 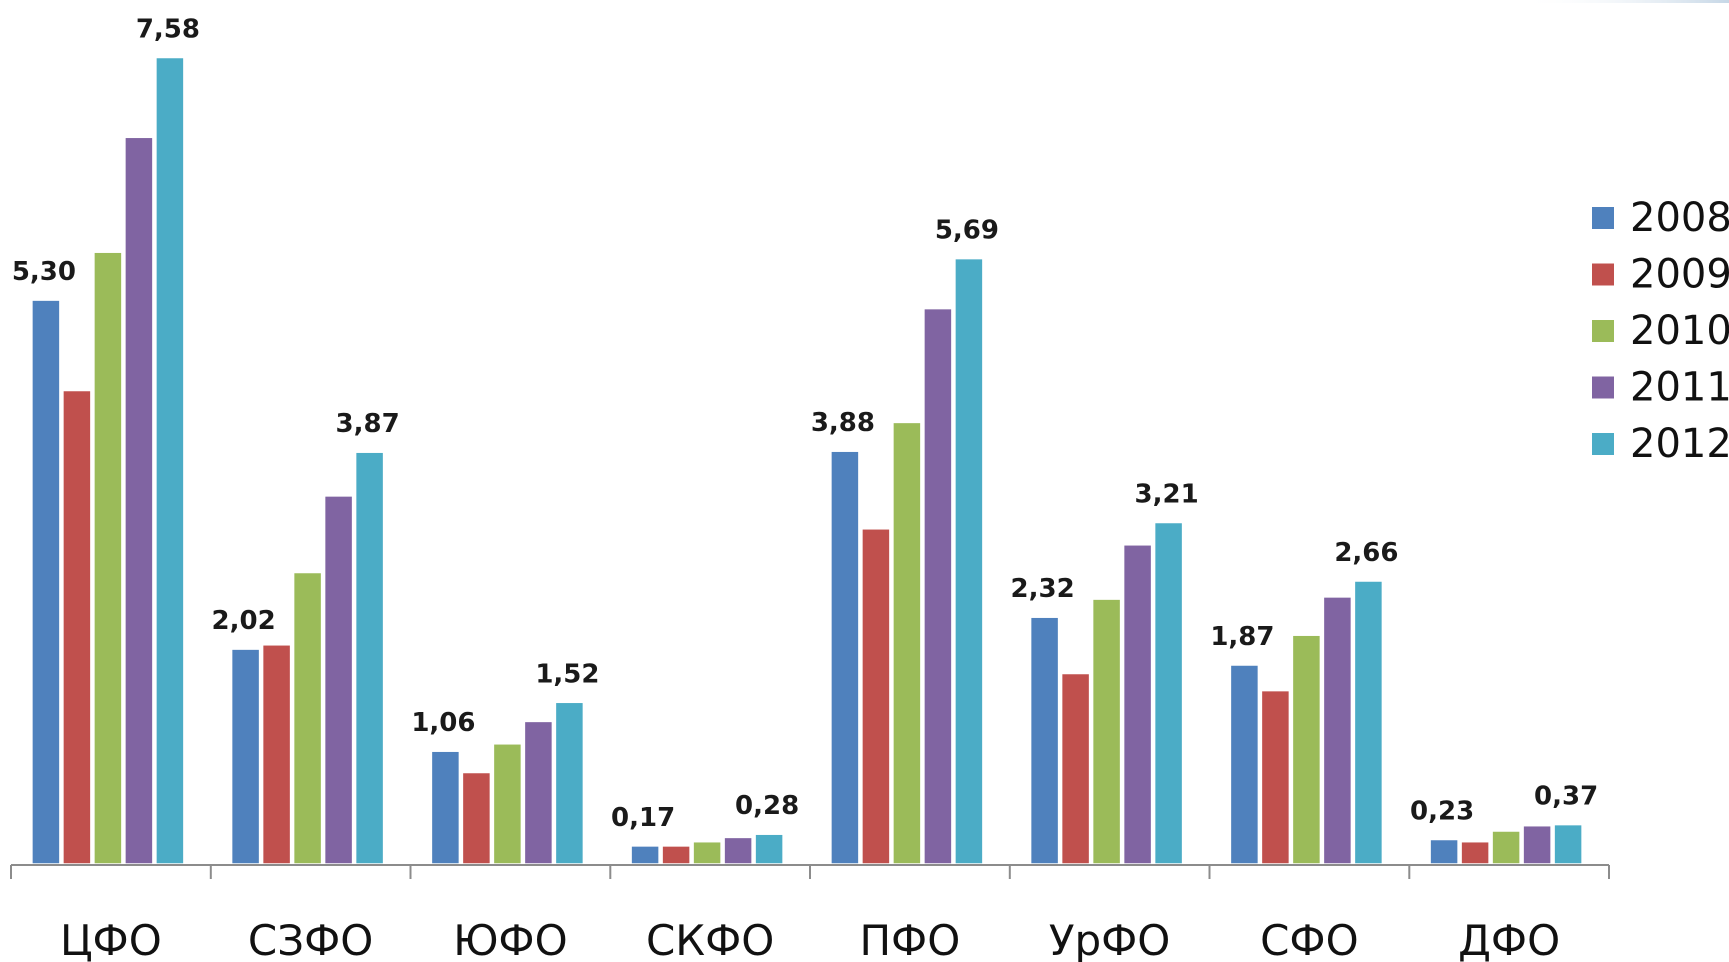 What do you see at coordinates (569, 783) in the screenshot?
I see `bar-ЮФО-2012` at bounding box center [569, 783].